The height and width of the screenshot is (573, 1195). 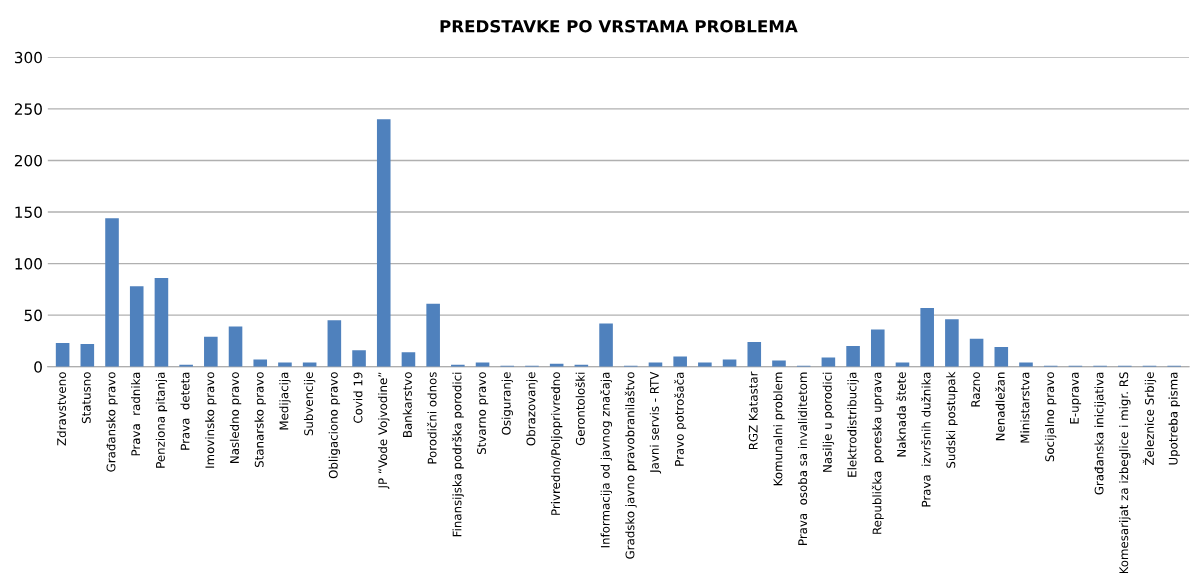 I want to click on x-tick-label: Sudski postupak, so click(x=952, y=419).